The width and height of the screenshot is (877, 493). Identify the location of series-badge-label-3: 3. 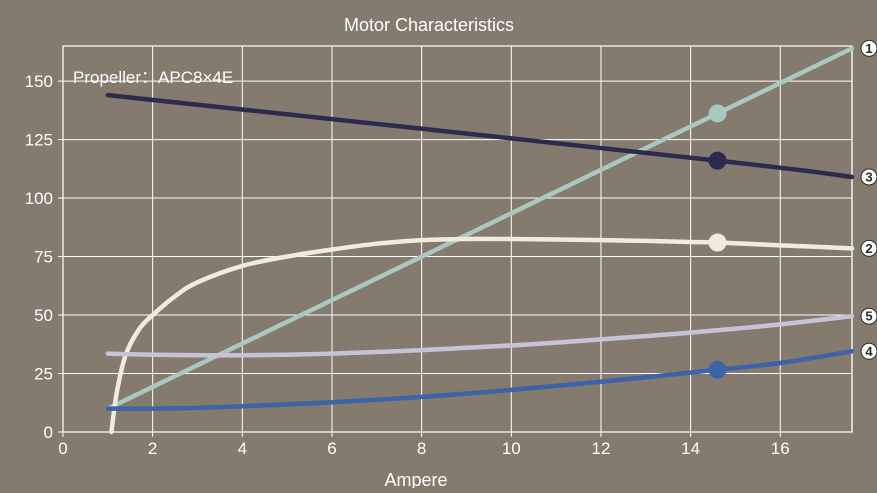
(868, 177).